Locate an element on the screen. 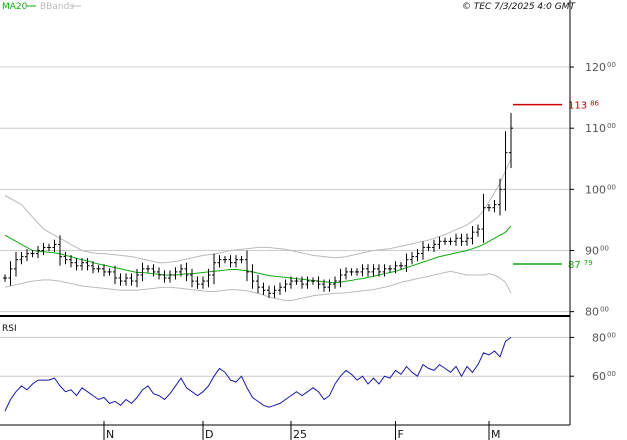  rsi-path is located at coordinates (258, 374).